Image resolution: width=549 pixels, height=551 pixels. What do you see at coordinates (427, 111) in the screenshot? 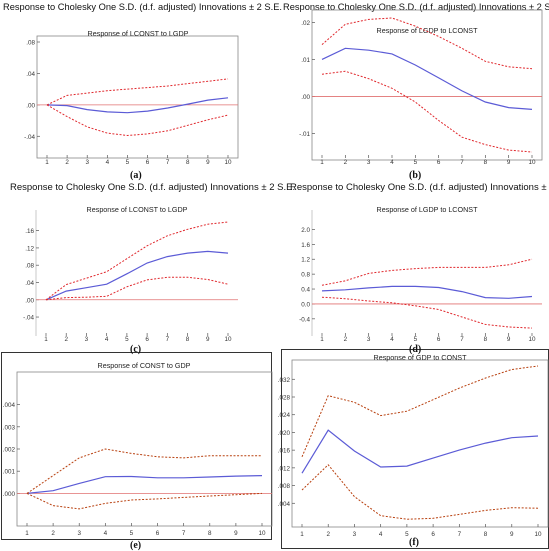
I see `panel-b-lower-line` at bounding box center [427, 111].